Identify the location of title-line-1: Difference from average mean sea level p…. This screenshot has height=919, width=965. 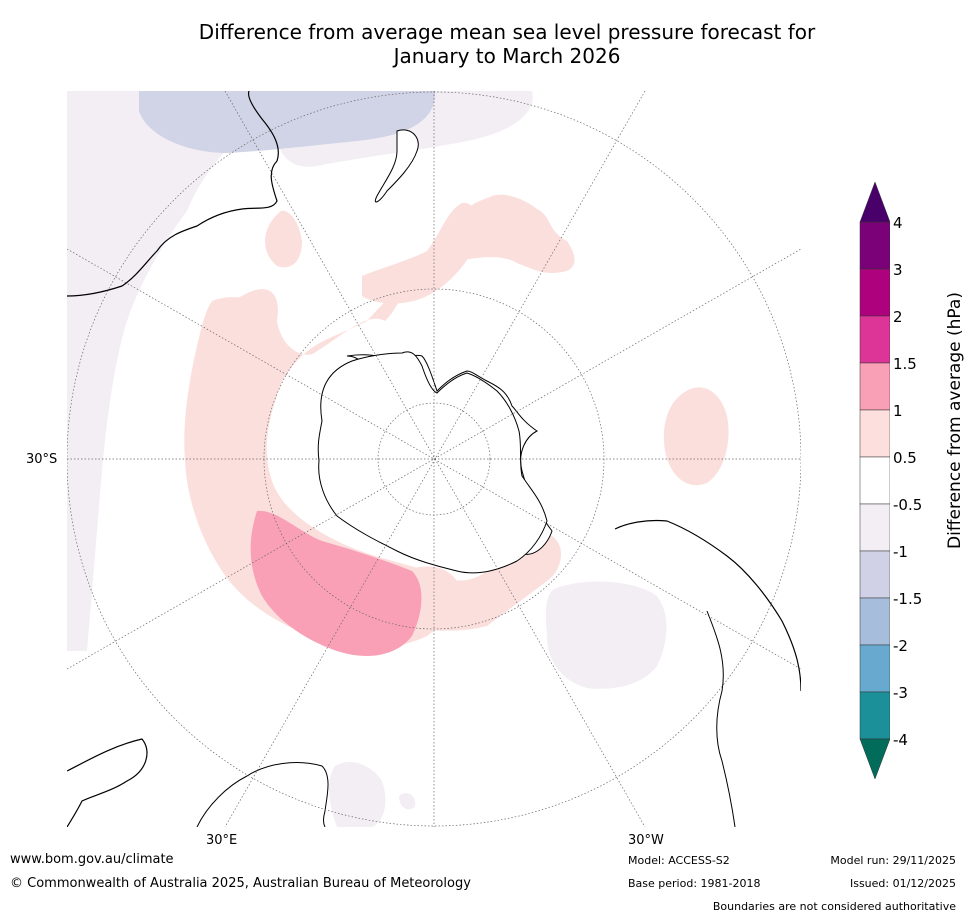
(507, 32).